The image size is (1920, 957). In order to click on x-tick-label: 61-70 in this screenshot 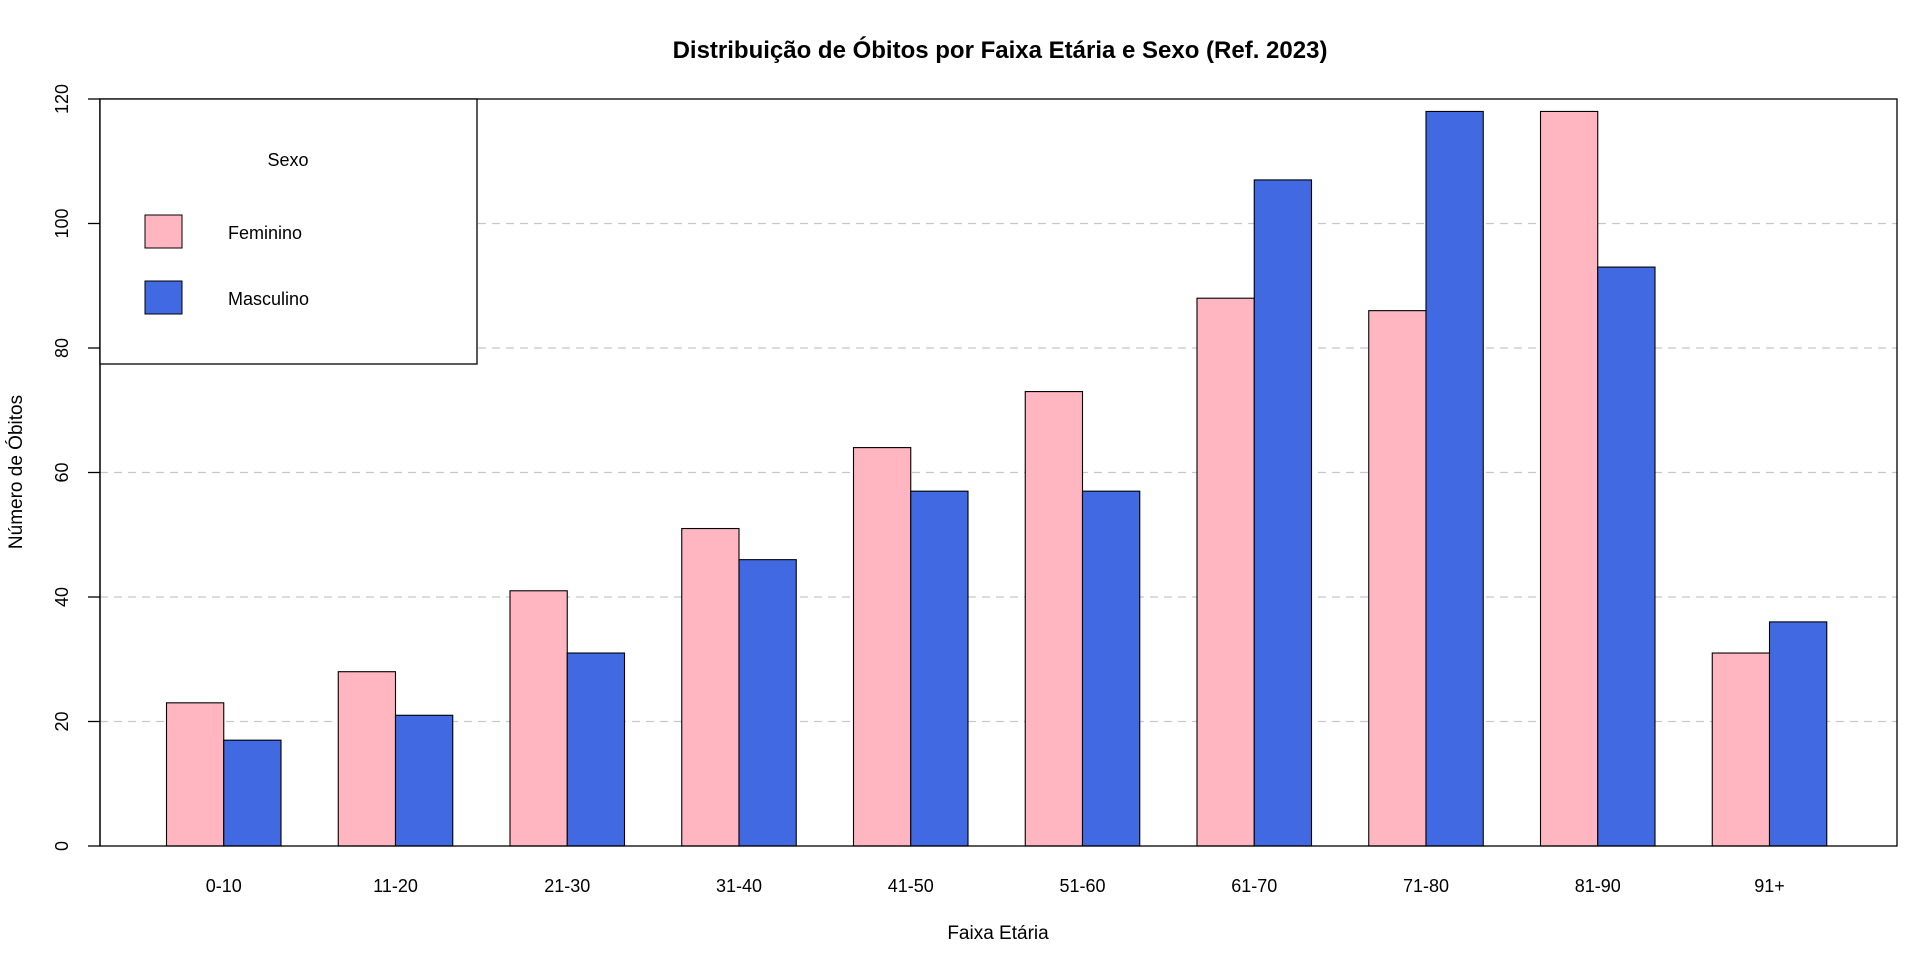, I will do `click(1254, 886)`.